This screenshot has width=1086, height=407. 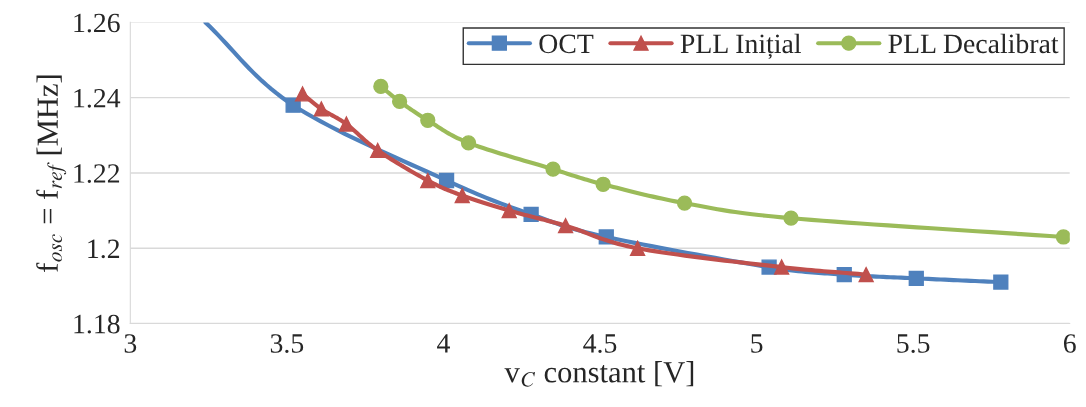 What do you see at coordinates (130, 343) in the screenshot?
I see `x-tick-label: 3` at bounding box center [130, 343].